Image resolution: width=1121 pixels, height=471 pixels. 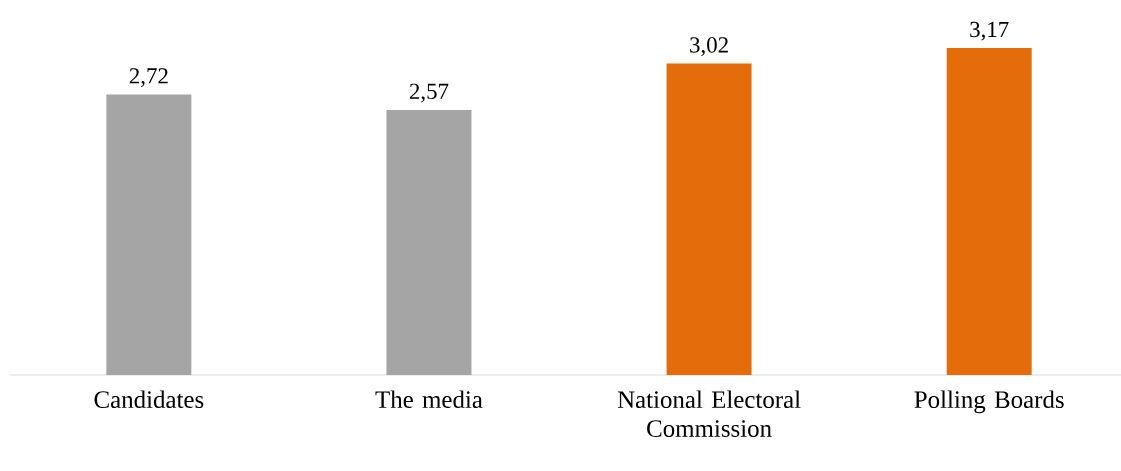 What do you see at coordinates (148, 77) in the screenshot?
I see `data-label: 2,72` at bounding box center [148, 77].